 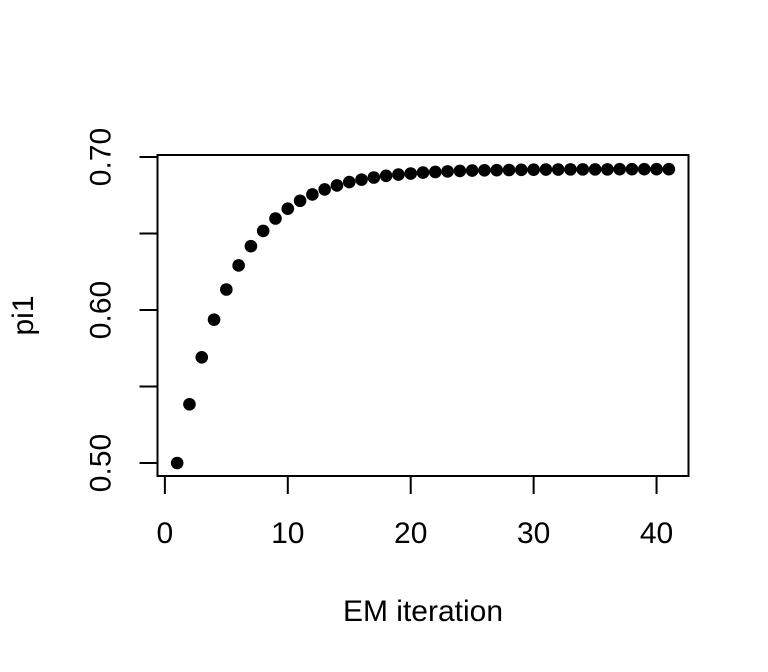 I want to click on y-tick-label: 0.60, so click(x=101, y=310).